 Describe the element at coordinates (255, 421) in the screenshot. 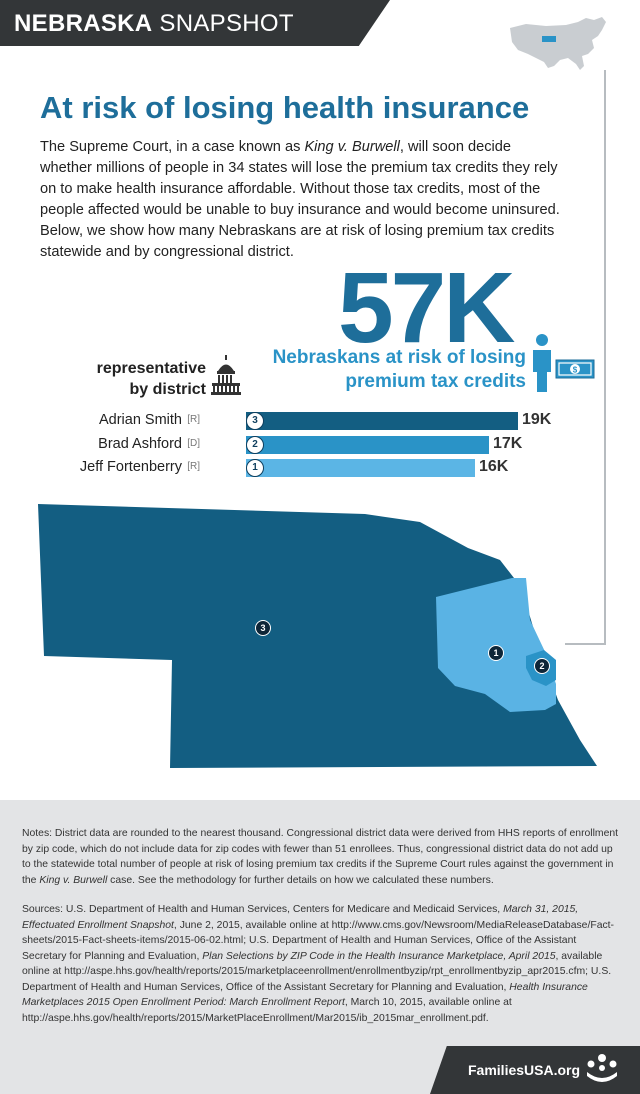

I see `district-badge: 3` at that location.